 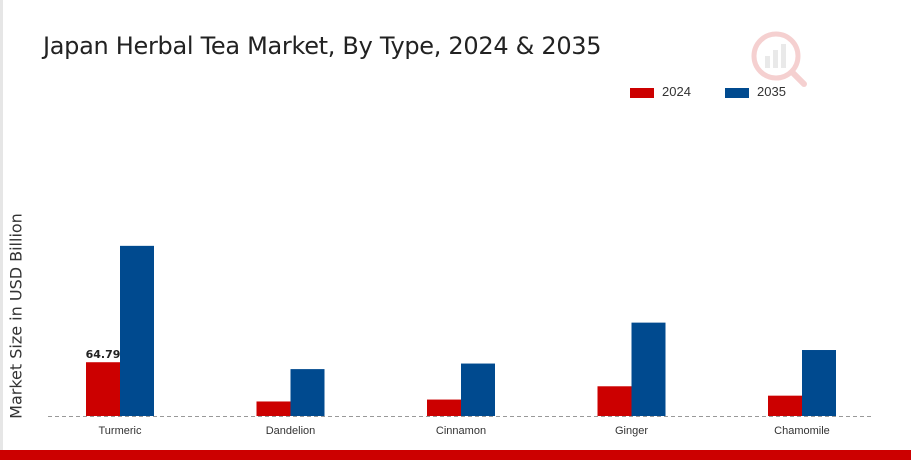 I want to click on bar-2035-chamomile, so click(x=819, y=383).